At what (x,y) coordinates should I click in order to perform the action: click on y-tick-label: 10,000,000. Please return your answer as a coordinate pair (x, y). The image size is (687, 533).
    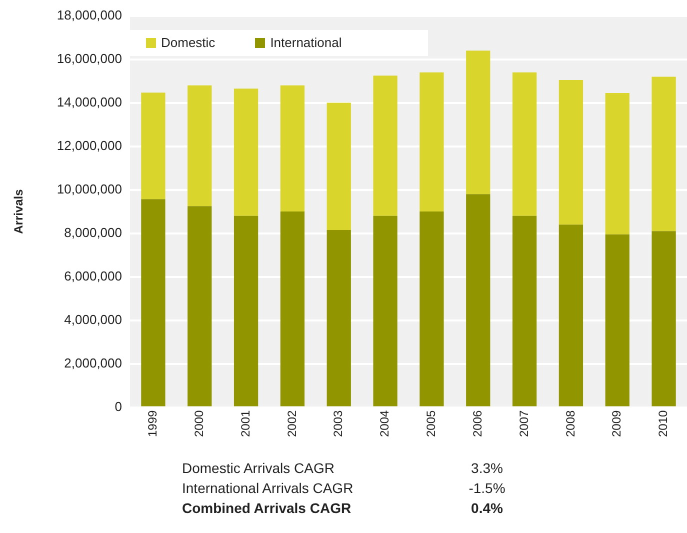
    Looking at the image, I should click on (89, 188).